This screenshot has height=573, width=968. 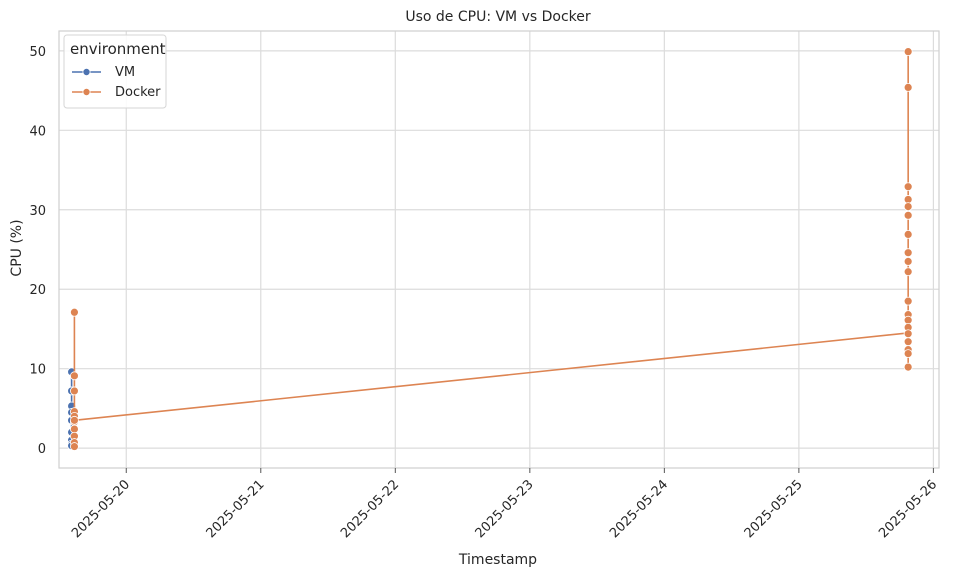 What do you see at coordinates (639, 509) in the screenshot?
I see `x-tick-label: 2025-05-24` at bounding box center [639, 509].